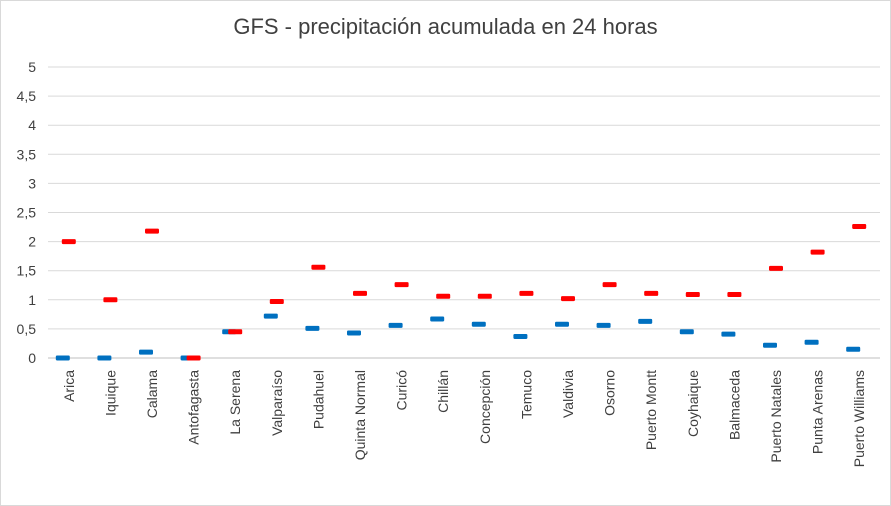 This screenshot has height=506, width=891. Describe the element at coordinates (277, 403) in the screenshot. I see `x-tick-label: Valparaíso` at that location.